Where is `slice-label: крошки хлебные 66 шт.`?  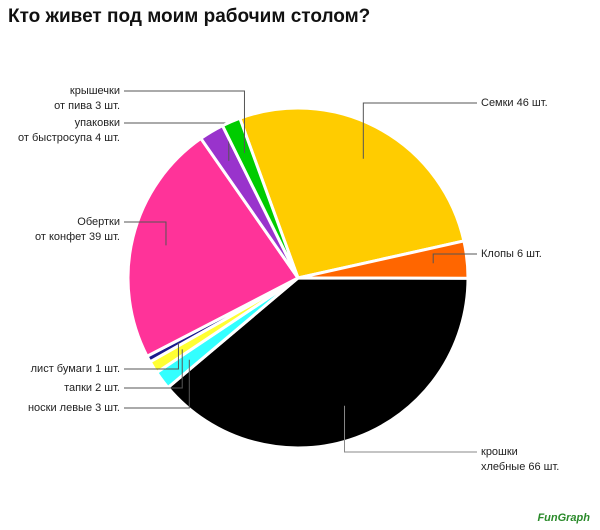
slice-label: крошки хлебные 66 шт. is located at coordinates (520, 459).